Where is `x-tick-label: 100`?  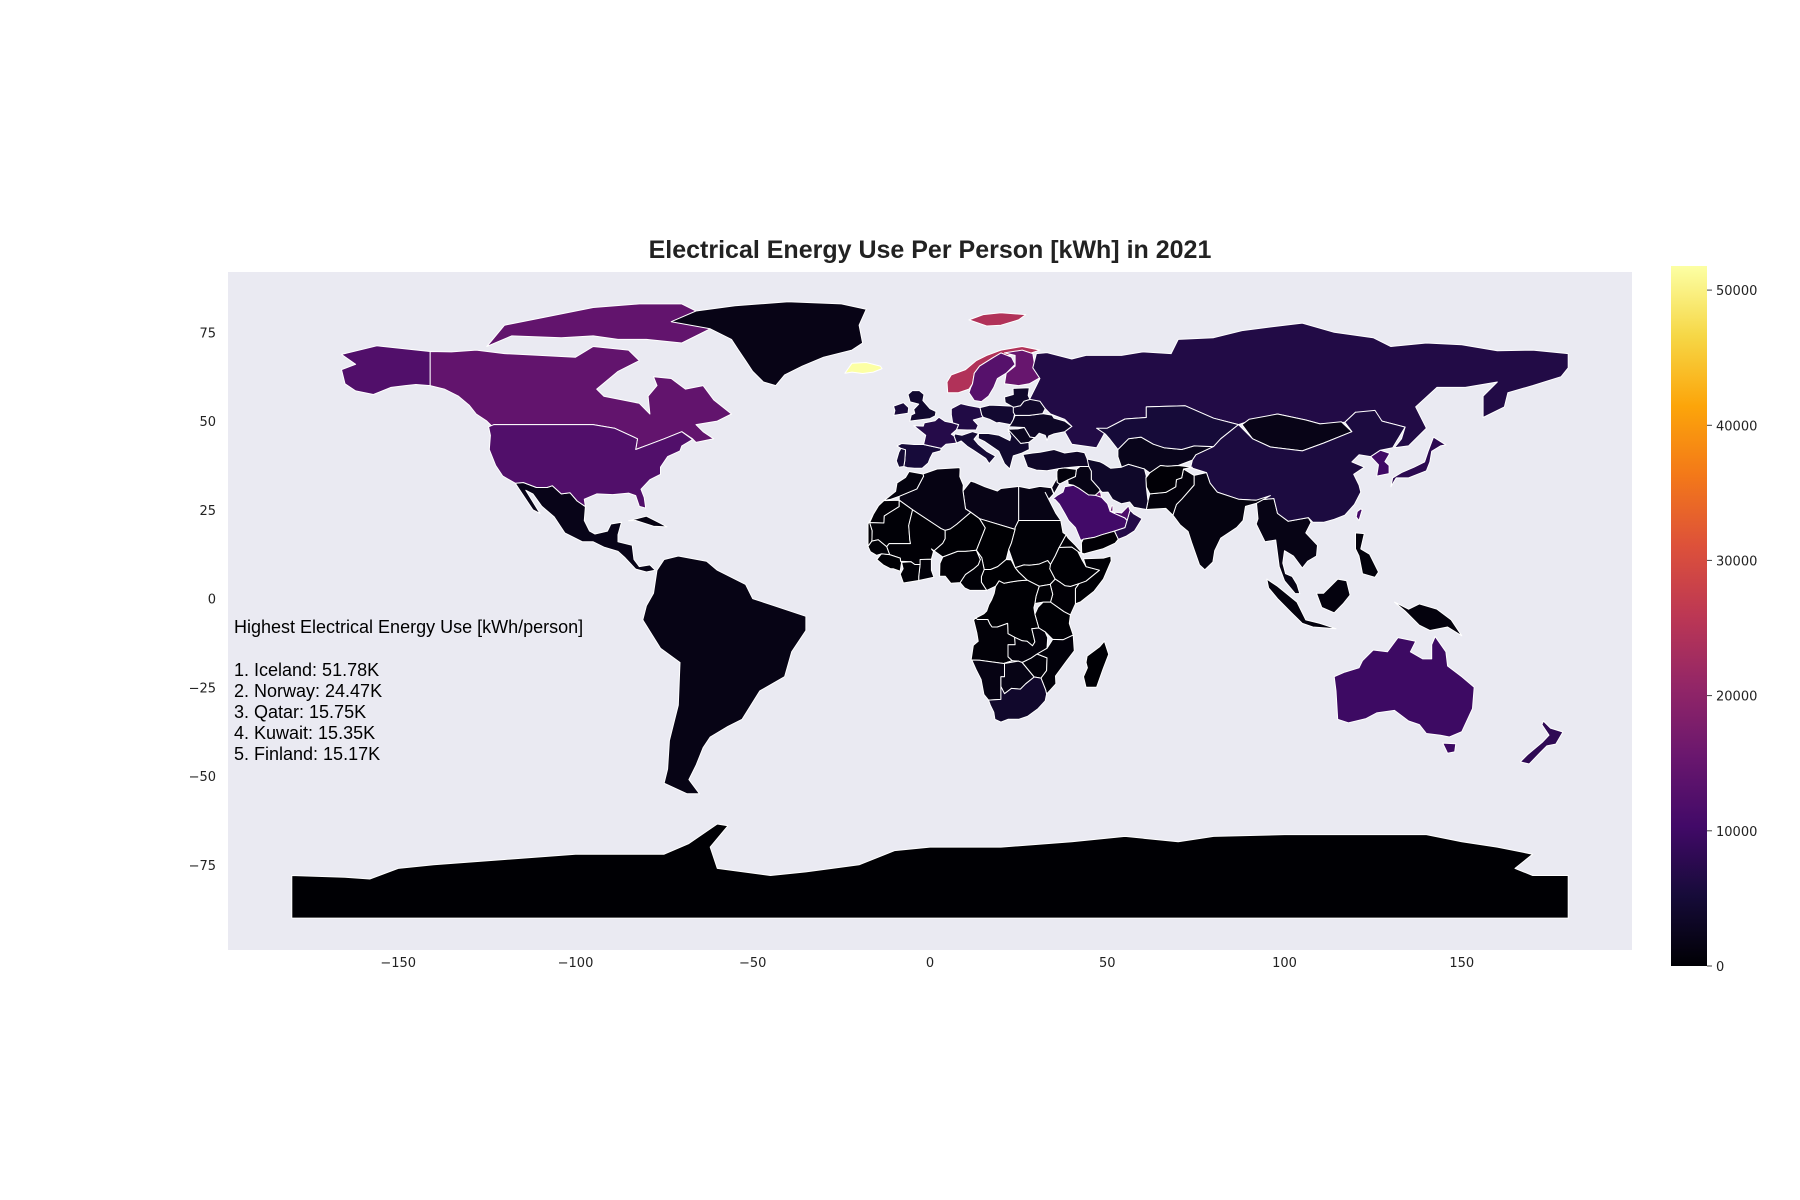 x-tick-label: 100 is located at coordinates (1284, 963).